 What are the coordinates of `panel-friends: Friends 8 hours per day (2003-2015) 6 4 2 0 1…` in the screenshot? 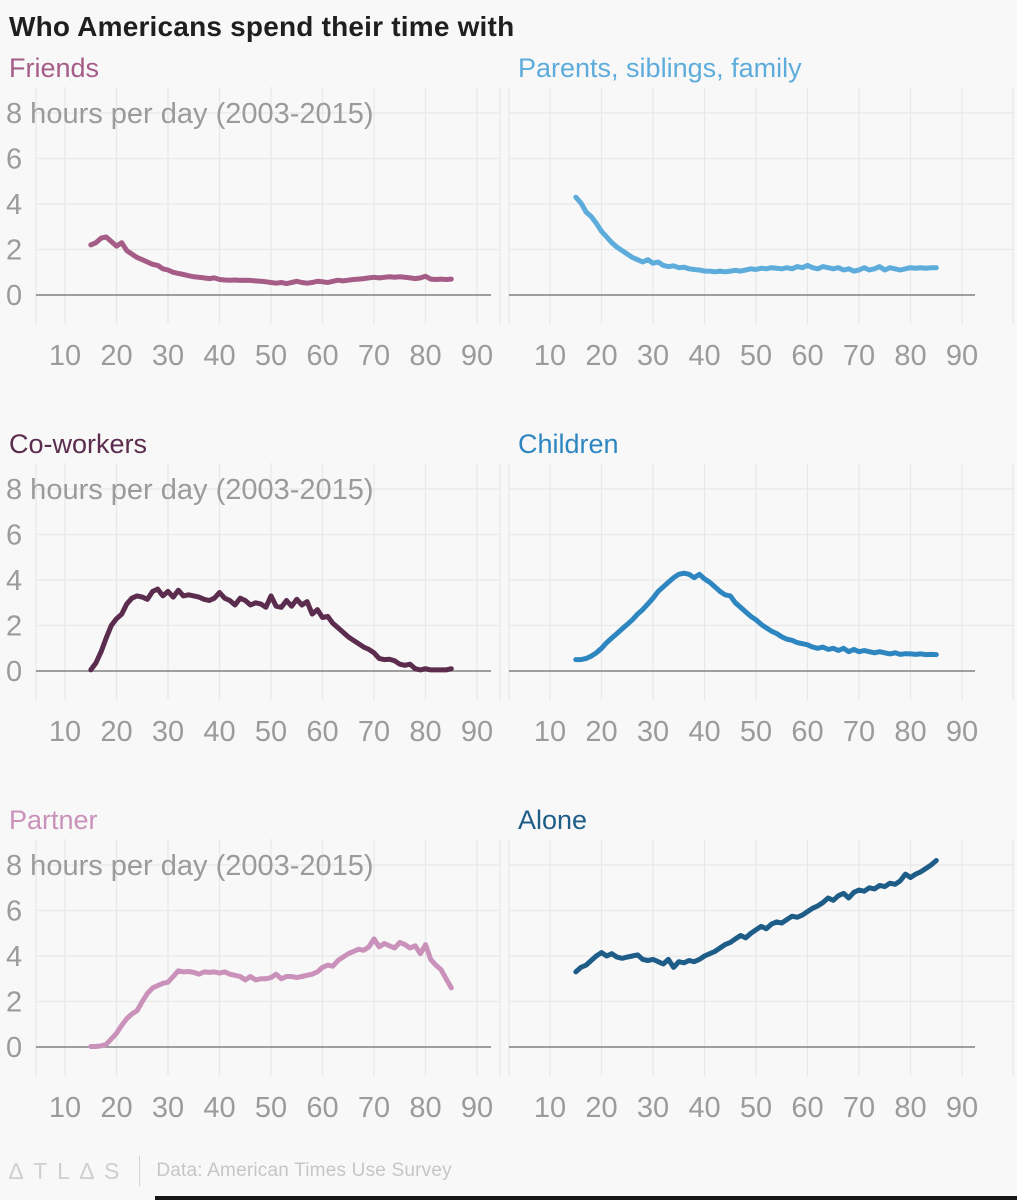 It's located at (253, 211).